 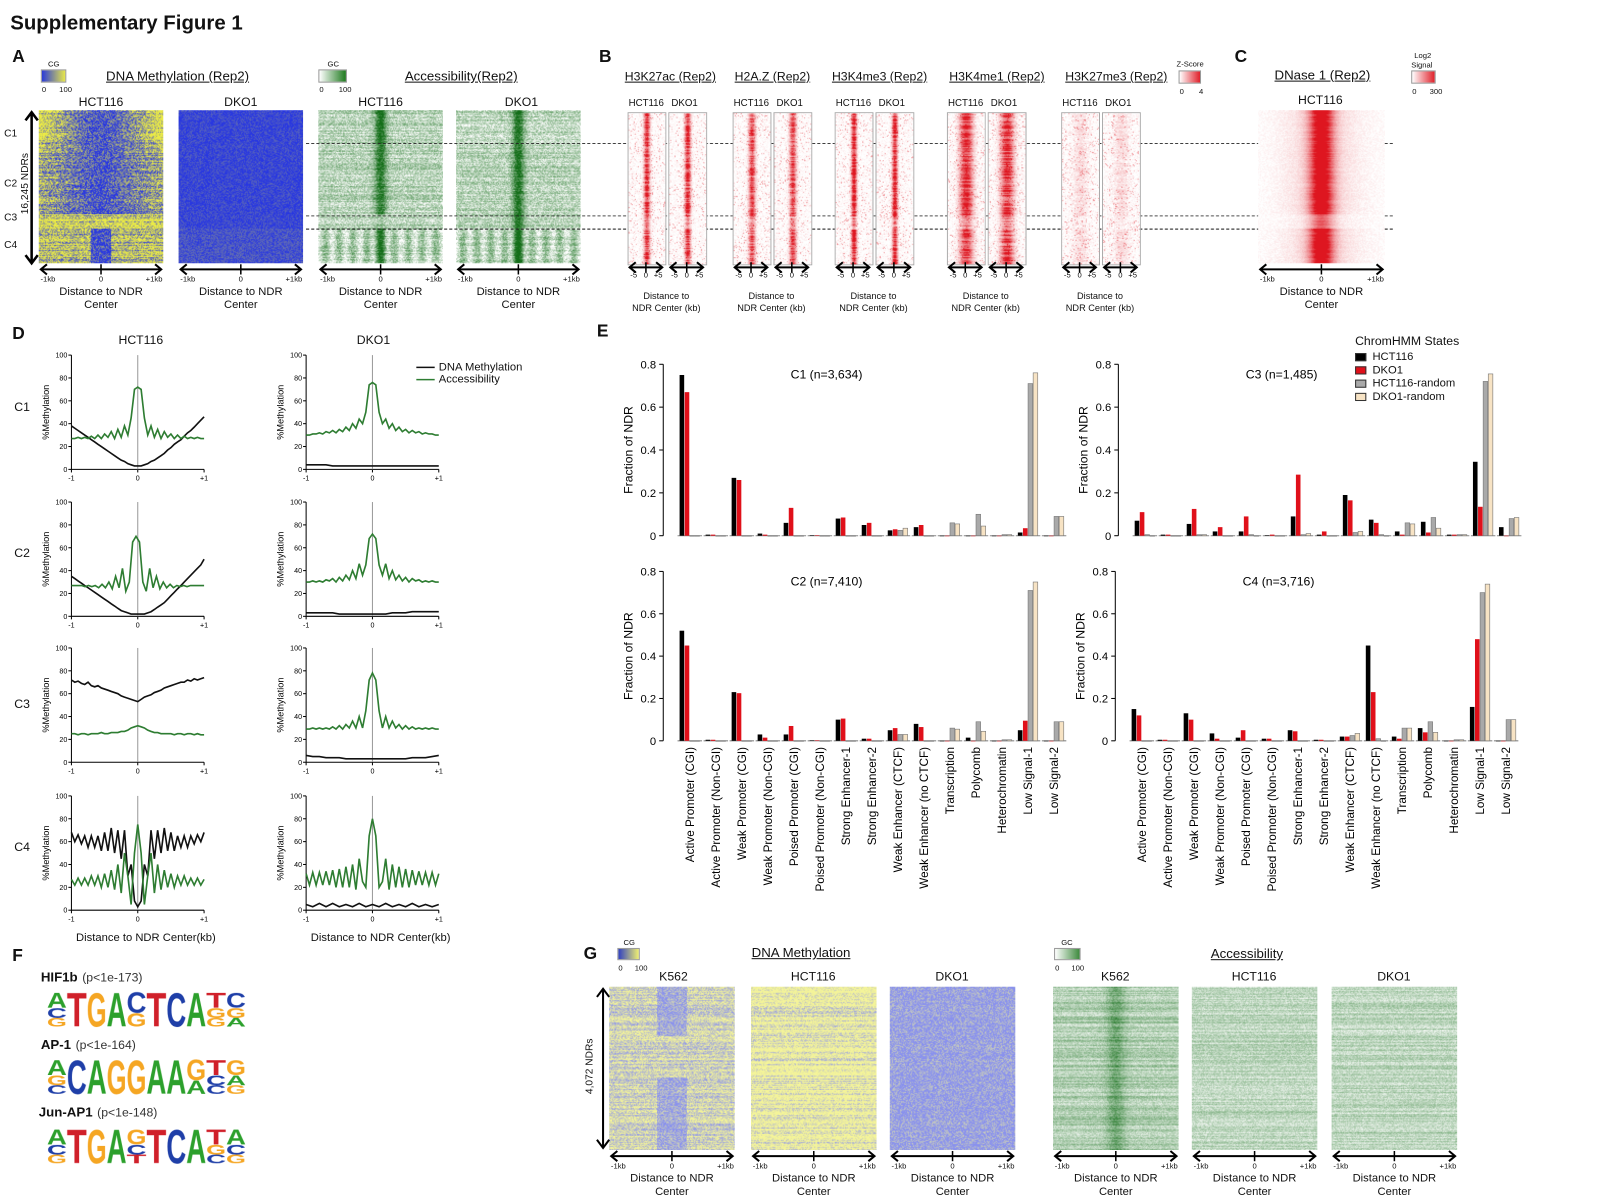 I want to click on y-axis-label: %Methylation, so click(x=281, y=559).